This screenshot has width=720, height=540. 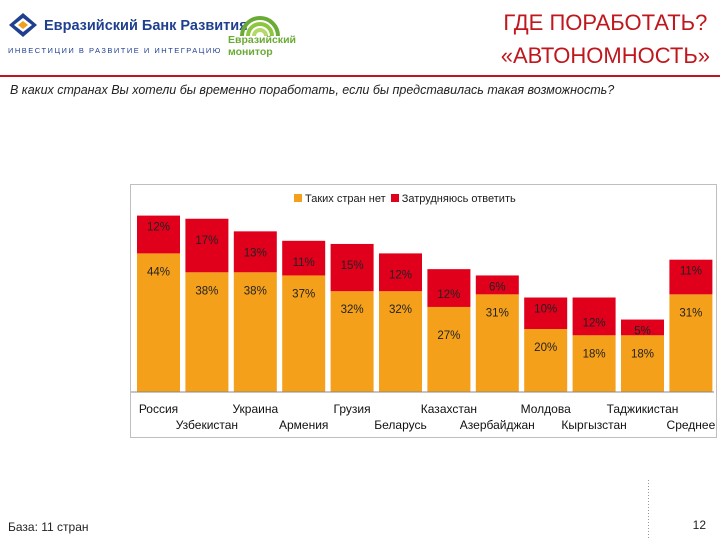 What do you see at coordinates (545, 348) in the screenshot?
I see `data-label-no-countries: 20%` at bounding box center [545, 348].